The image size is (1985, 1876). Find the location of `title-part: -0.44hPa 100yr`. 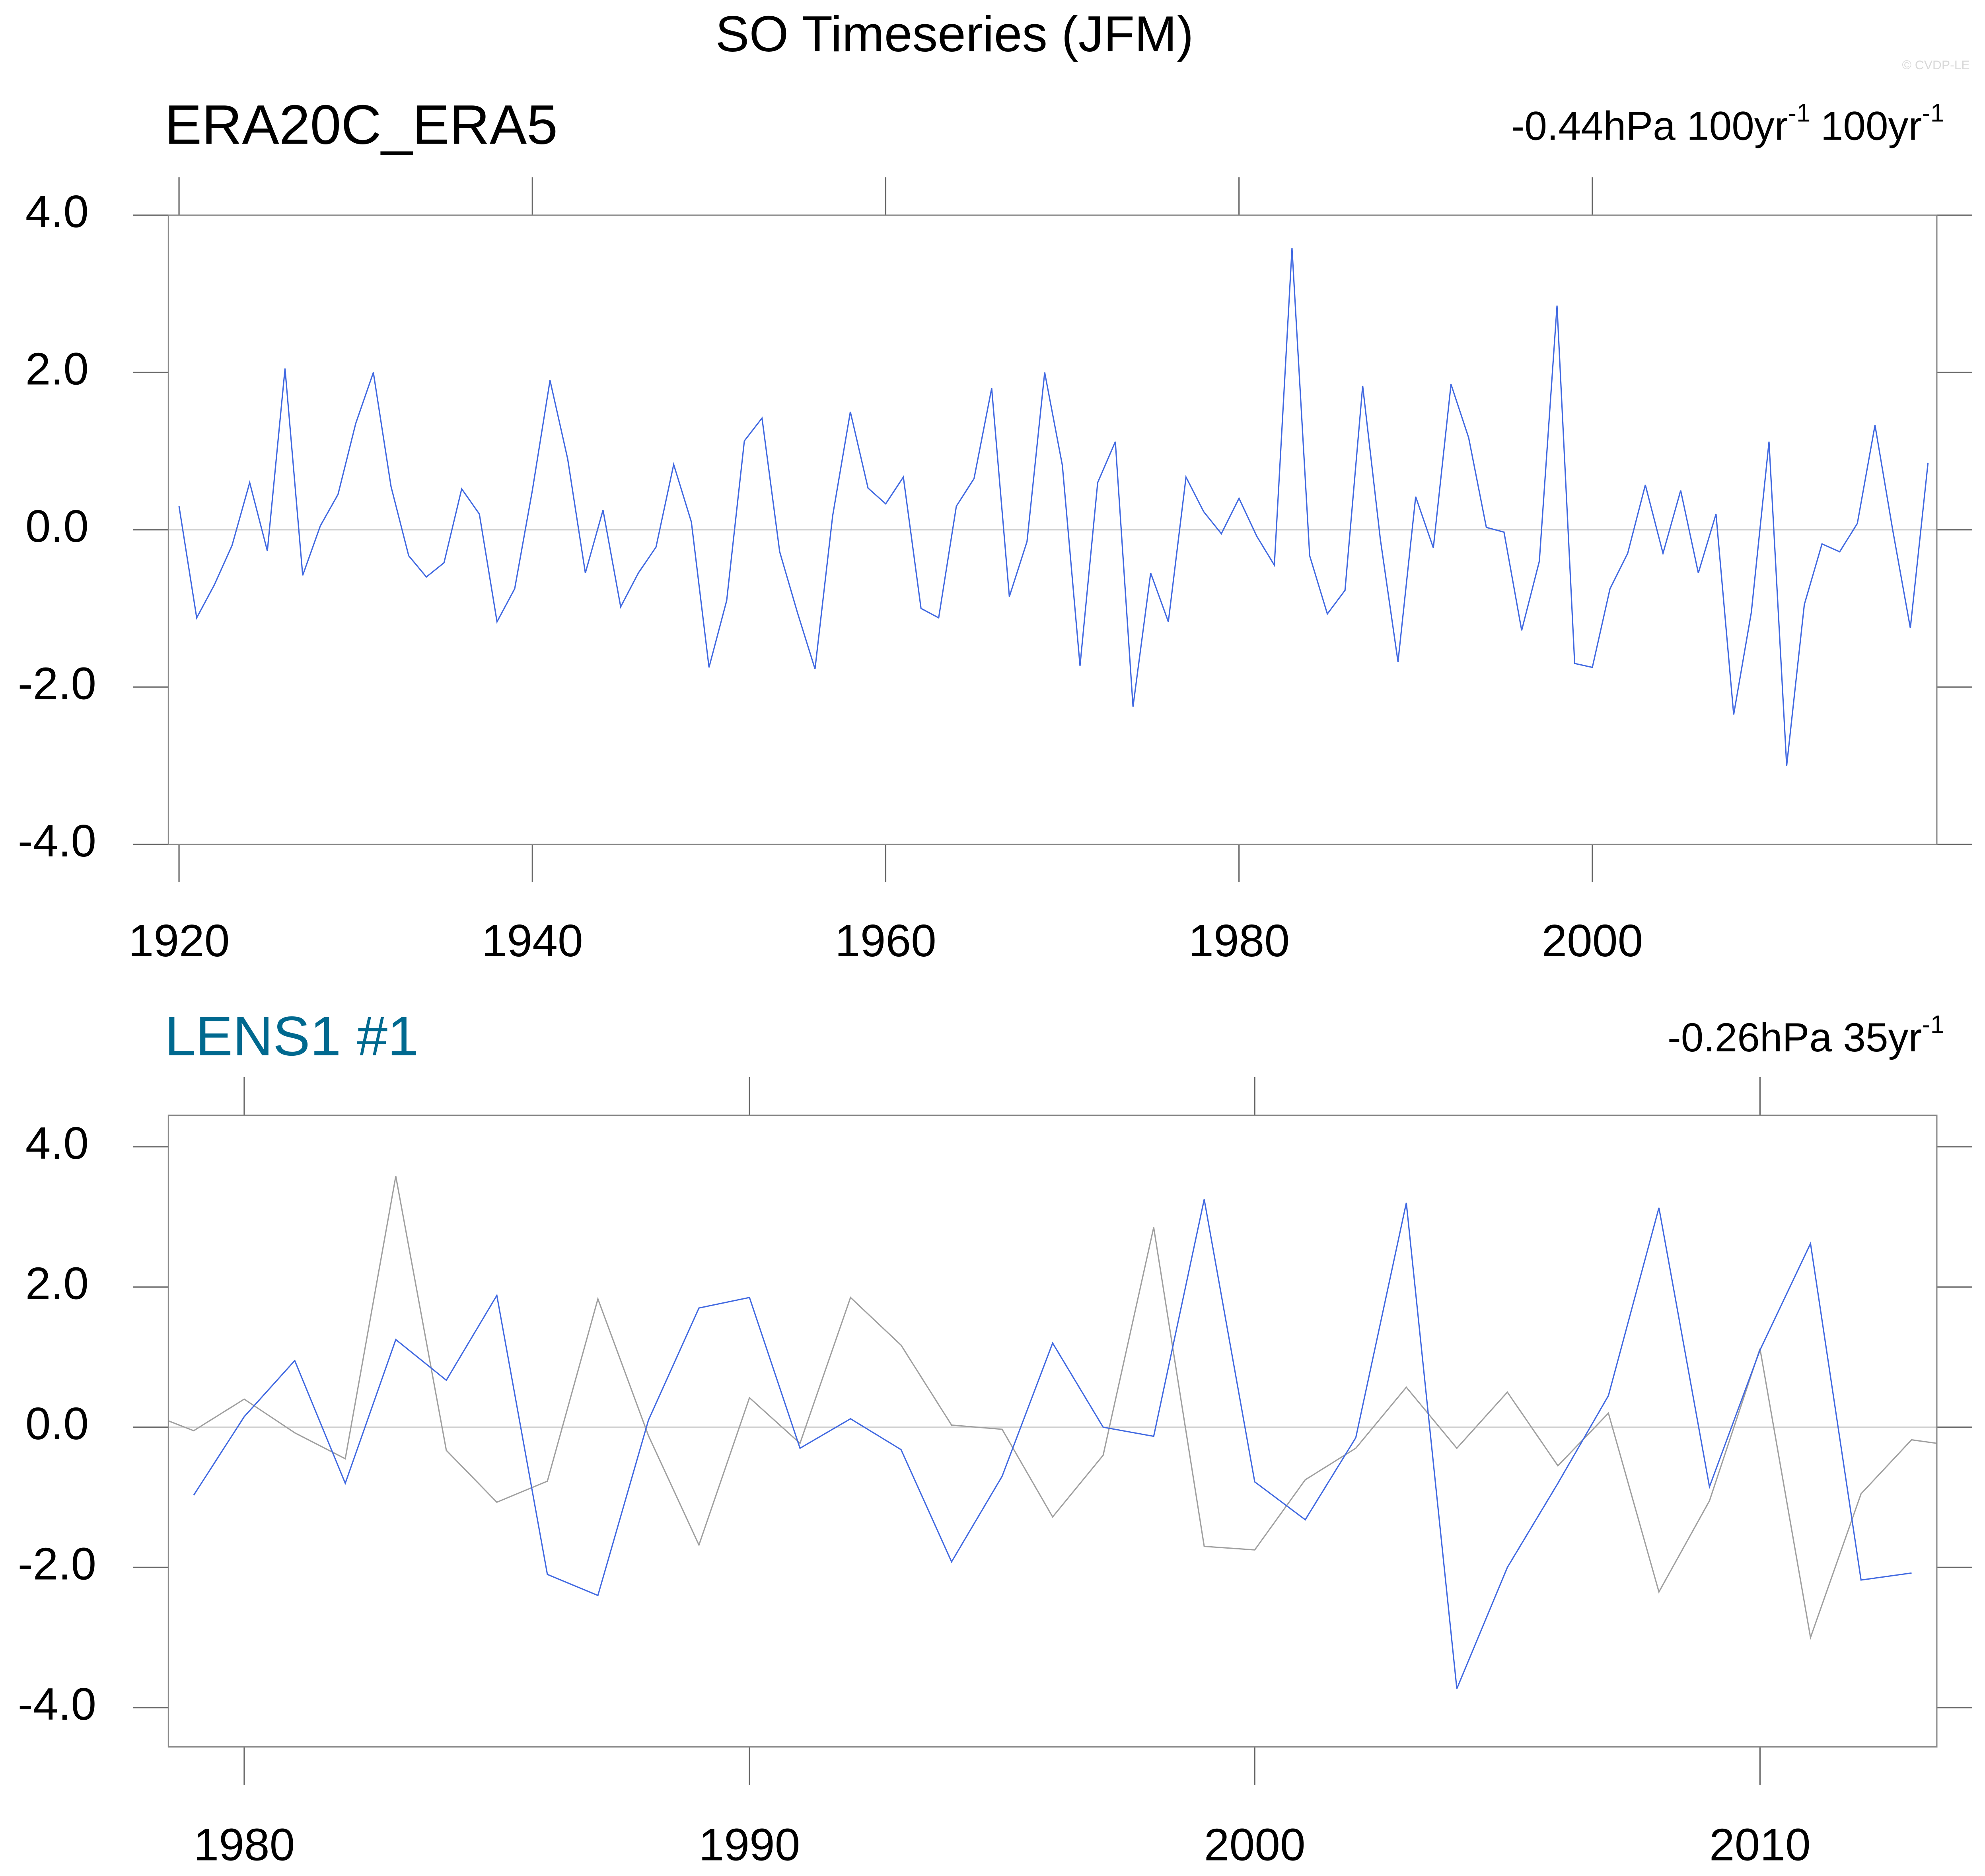

title-part: -0.44hPa 100yr is located at coordinates (1650, 126).